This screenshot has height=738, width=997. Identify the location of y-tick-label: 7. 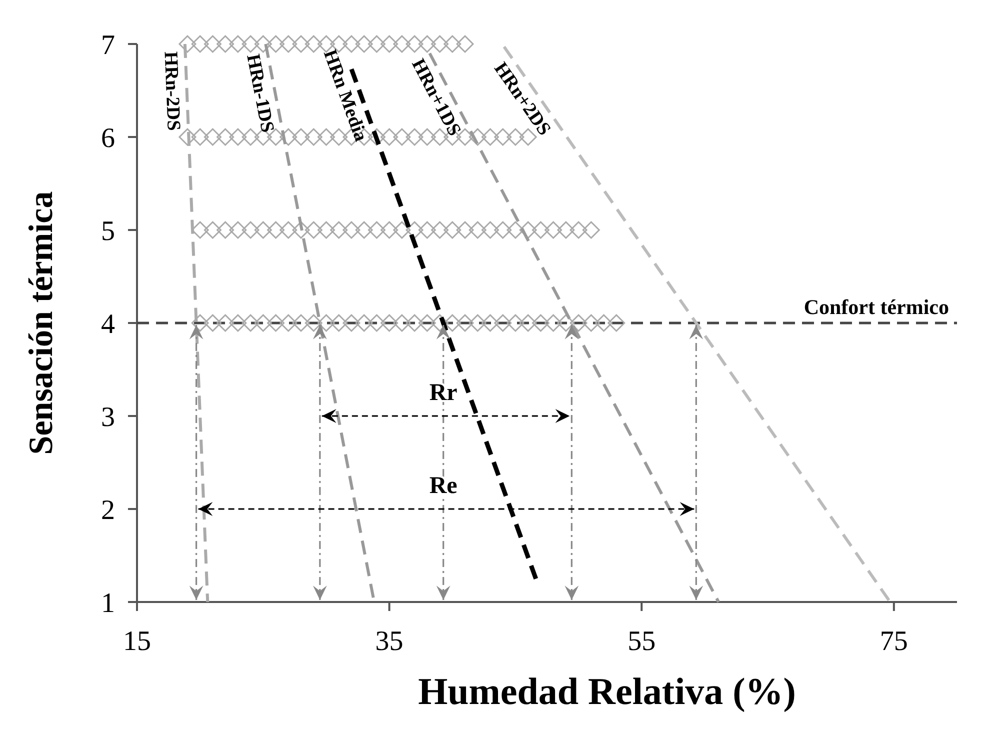
(108, 45).